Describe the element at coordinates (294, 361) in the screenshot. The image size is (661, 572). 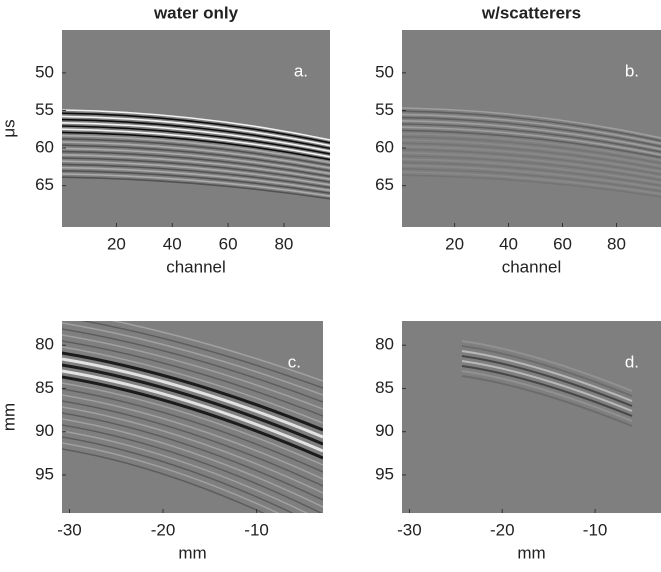
I see `panel-letter: c.` at that location.